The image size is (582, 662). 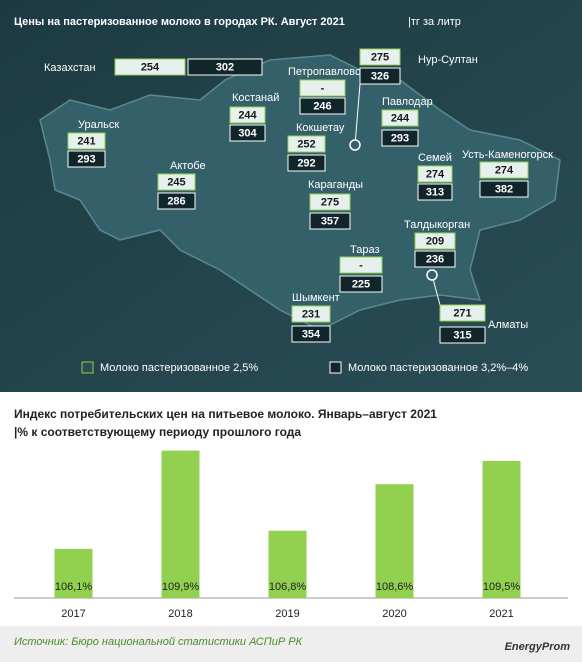 I want to click on country-label: Казахстан, so click(x=70, y=68).